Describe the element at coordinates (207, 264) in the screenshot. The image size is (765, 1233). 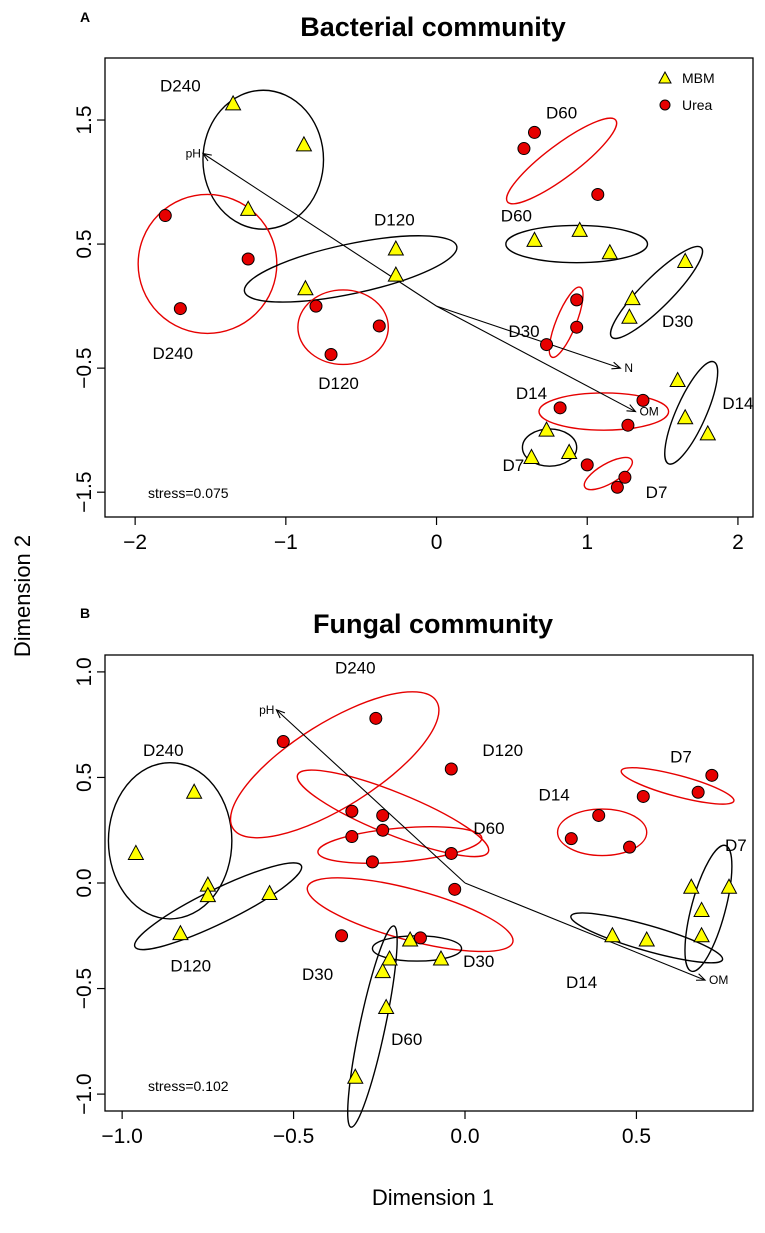
I see `panel-a-ellipse-urea-d240` at that location.